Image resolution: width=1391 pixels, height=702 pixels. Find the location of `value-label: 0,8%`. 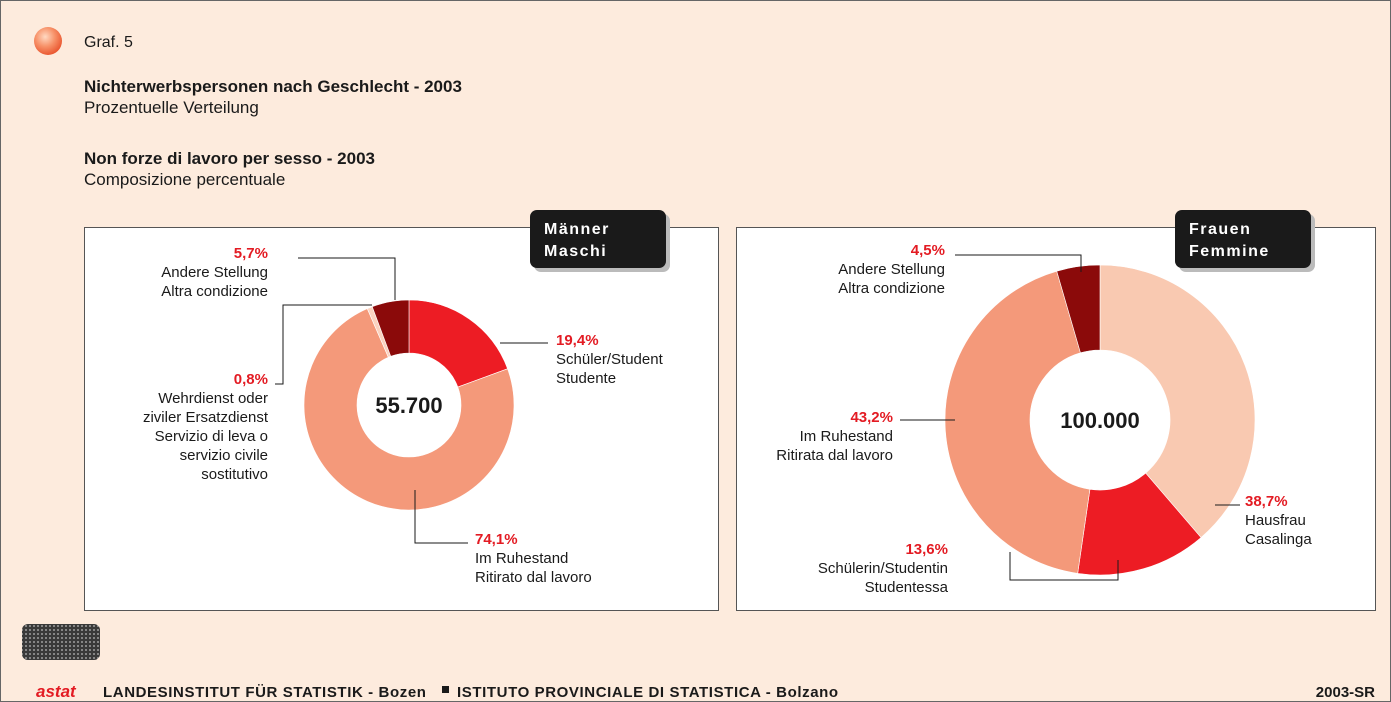

value-label: 0,8% is located at coordinates (251, 379).